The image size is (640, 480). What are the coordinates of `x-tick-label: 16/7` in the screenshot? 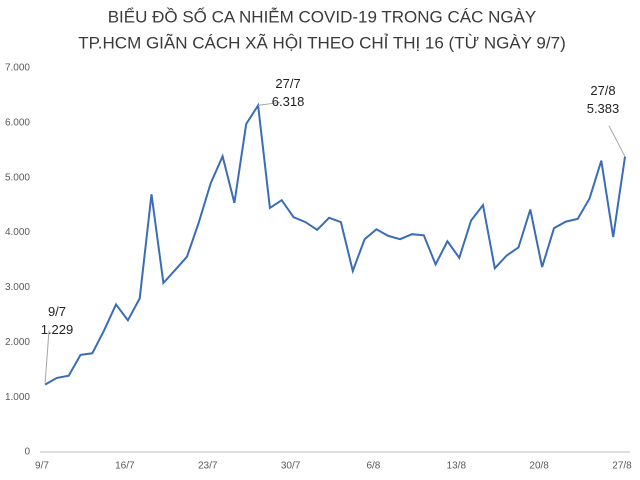 It's located at (125, 466).